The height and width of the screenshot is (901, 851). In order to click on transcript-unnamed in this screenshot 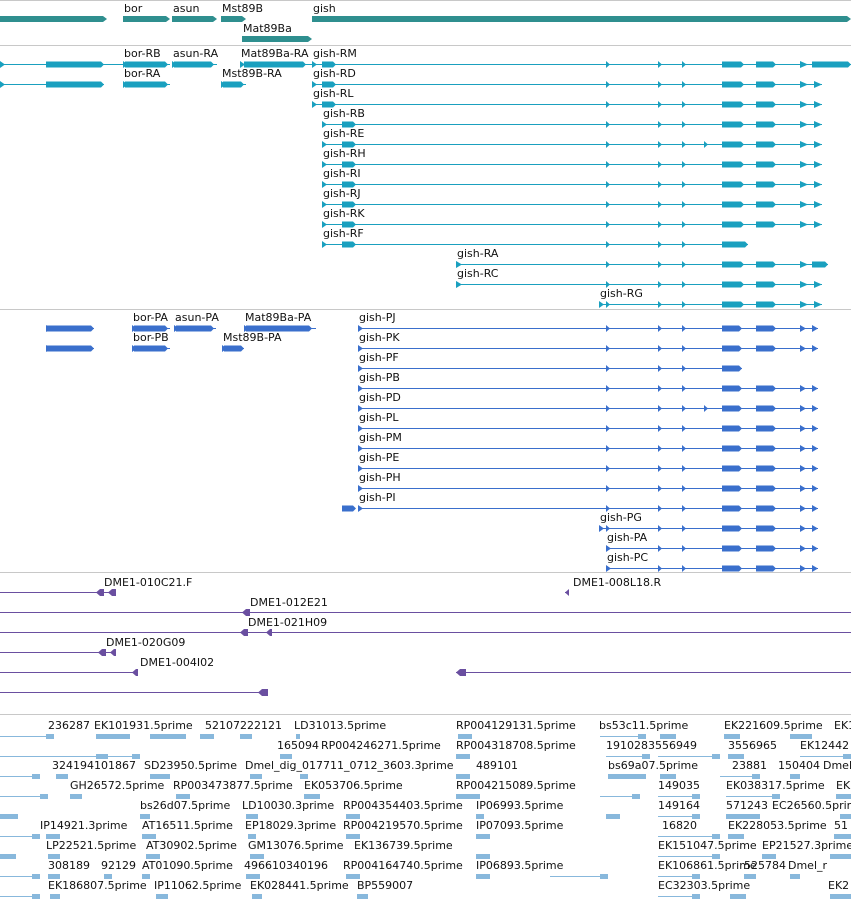, I will do `click(52, 84)`.